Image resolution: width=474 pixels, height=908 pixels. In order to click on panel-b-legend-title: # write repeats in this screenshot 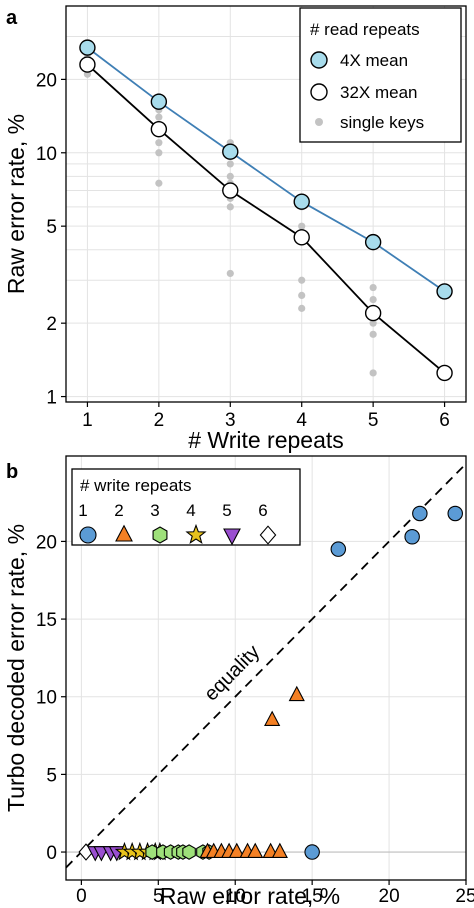, I will do `click(136, 485)`.